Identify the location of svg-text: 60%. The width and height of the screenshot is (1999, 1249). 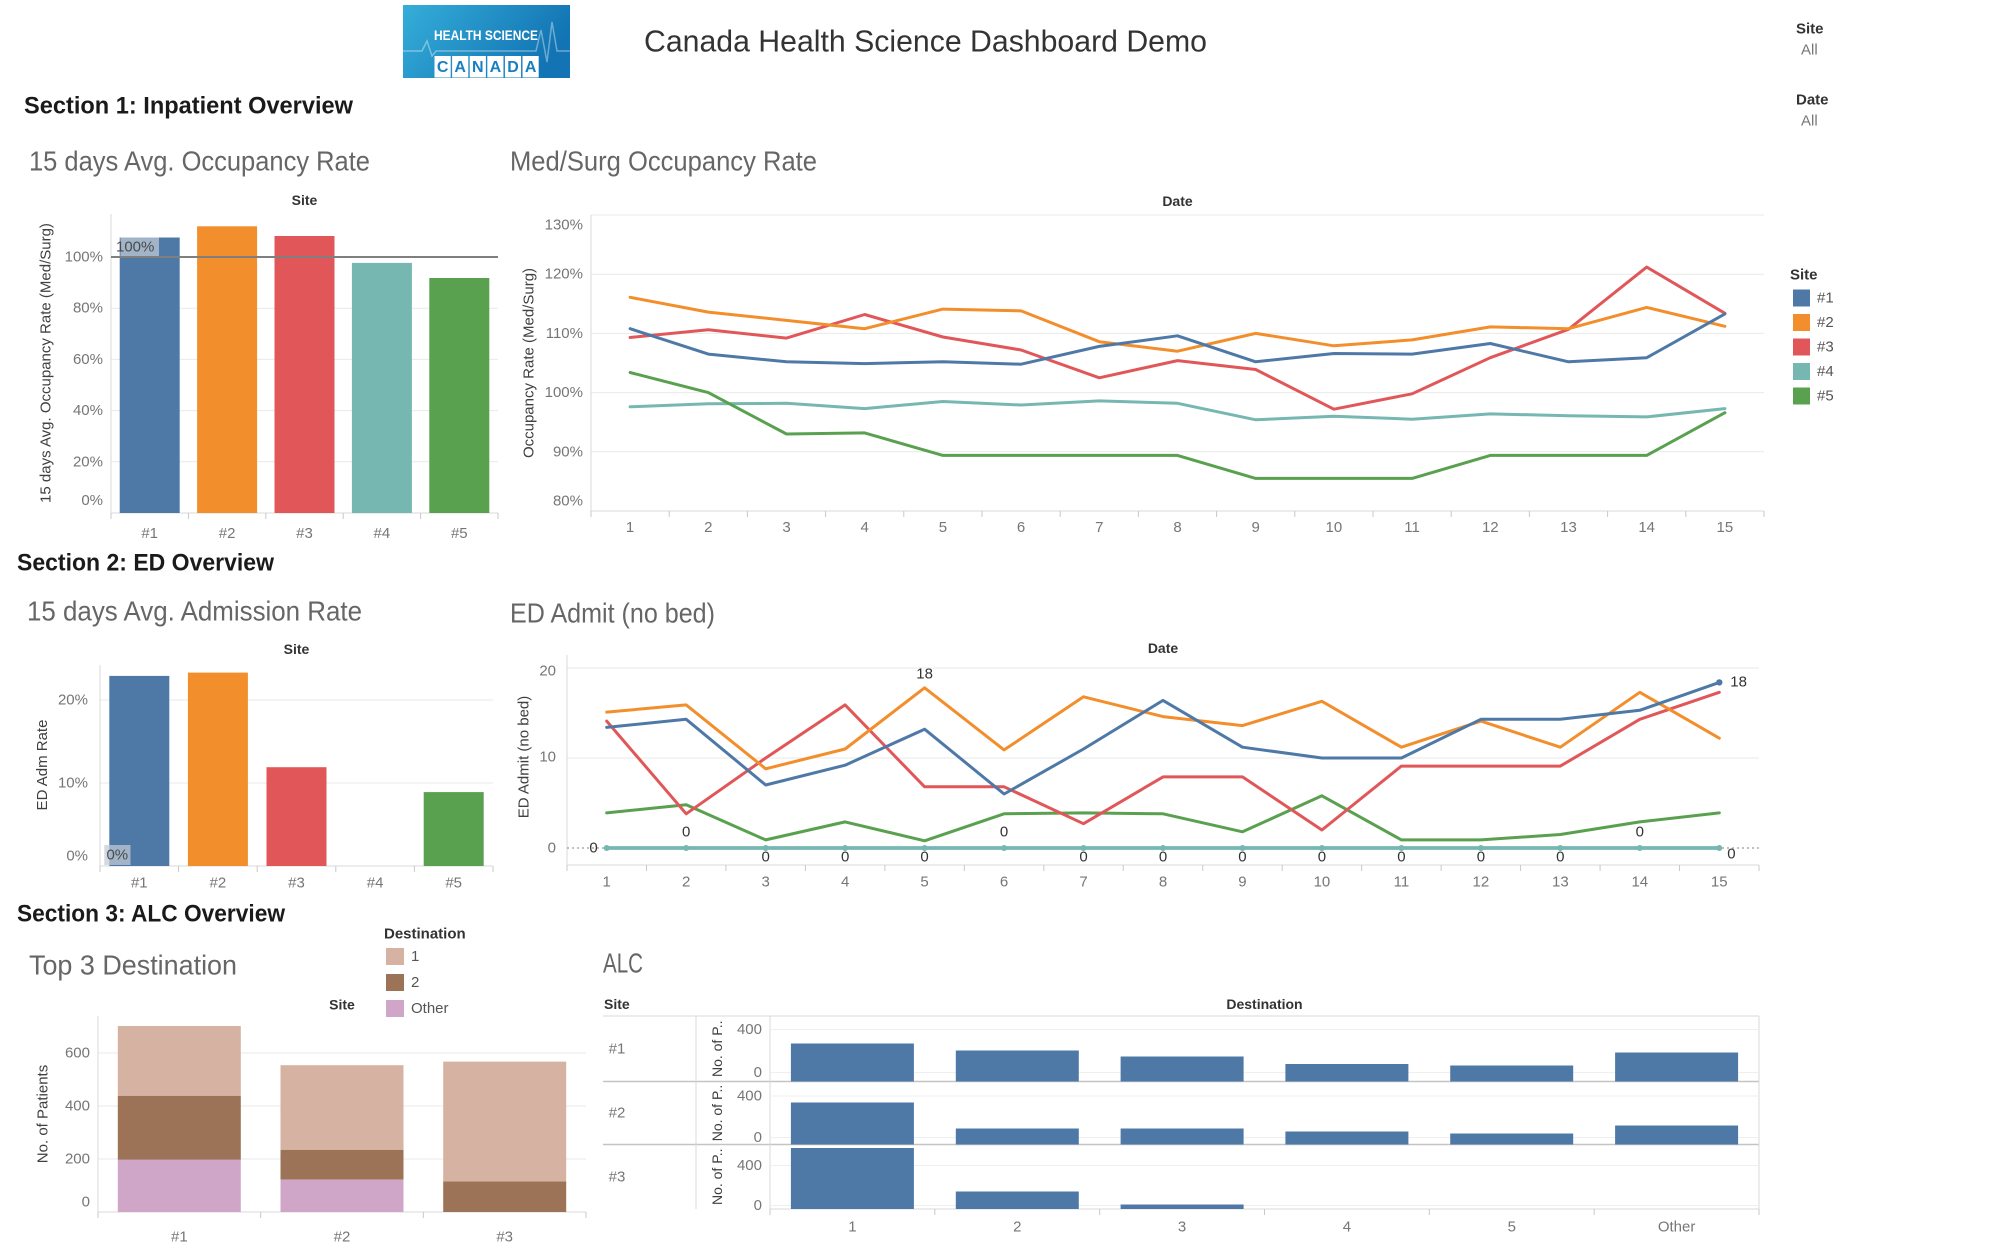
(88, 359).